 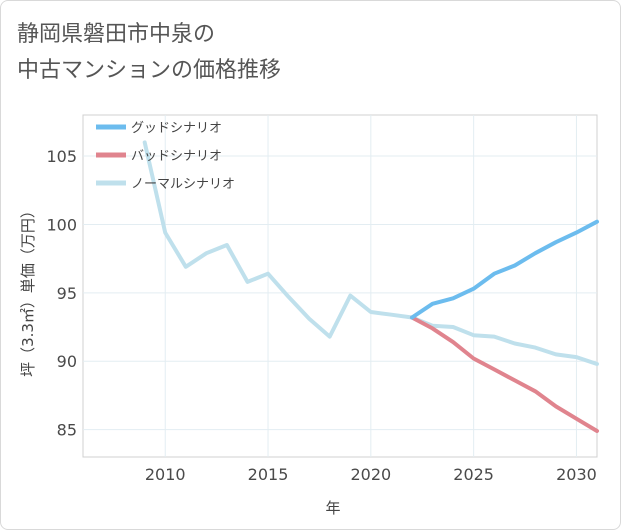 What do you see at coordinates (268, 474) in the screenshot?
I see `x-tick-label: 2015` at bounding box center [268, 474].